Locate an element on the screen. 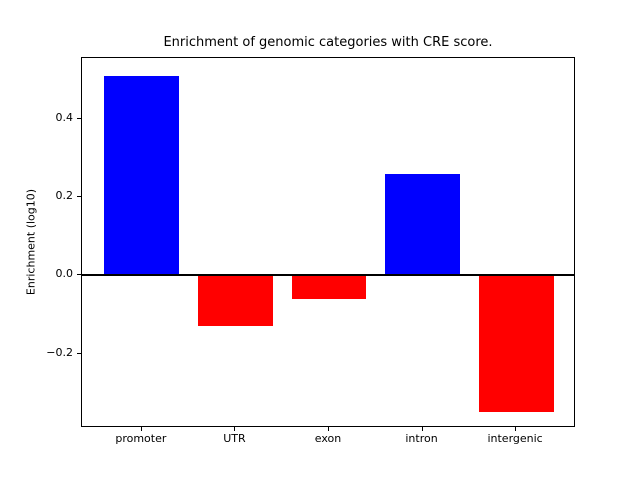 This screenshot has width=640, height=480. zero-axhline is located at coordinates (328, 275).